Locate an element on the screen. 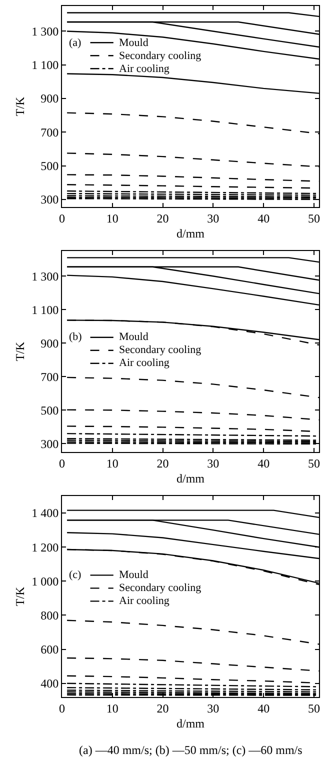 The width and height of the screenshot is (331, 765). annotation: (c) is located at coordinates (75, 575).